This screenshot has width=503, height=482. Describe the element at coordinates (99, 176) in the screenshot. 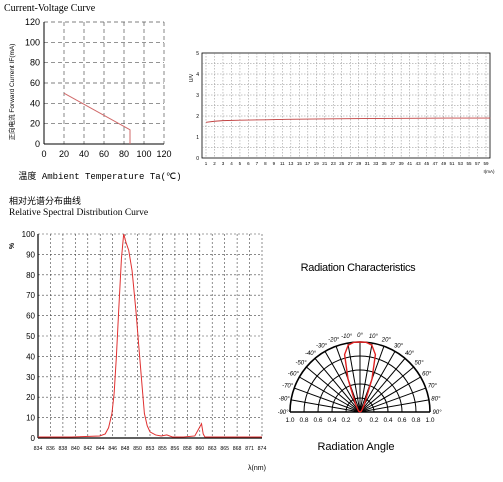

I see `x-axis-label: 温度 Ambient Temperature Ta(℃)` at that location.